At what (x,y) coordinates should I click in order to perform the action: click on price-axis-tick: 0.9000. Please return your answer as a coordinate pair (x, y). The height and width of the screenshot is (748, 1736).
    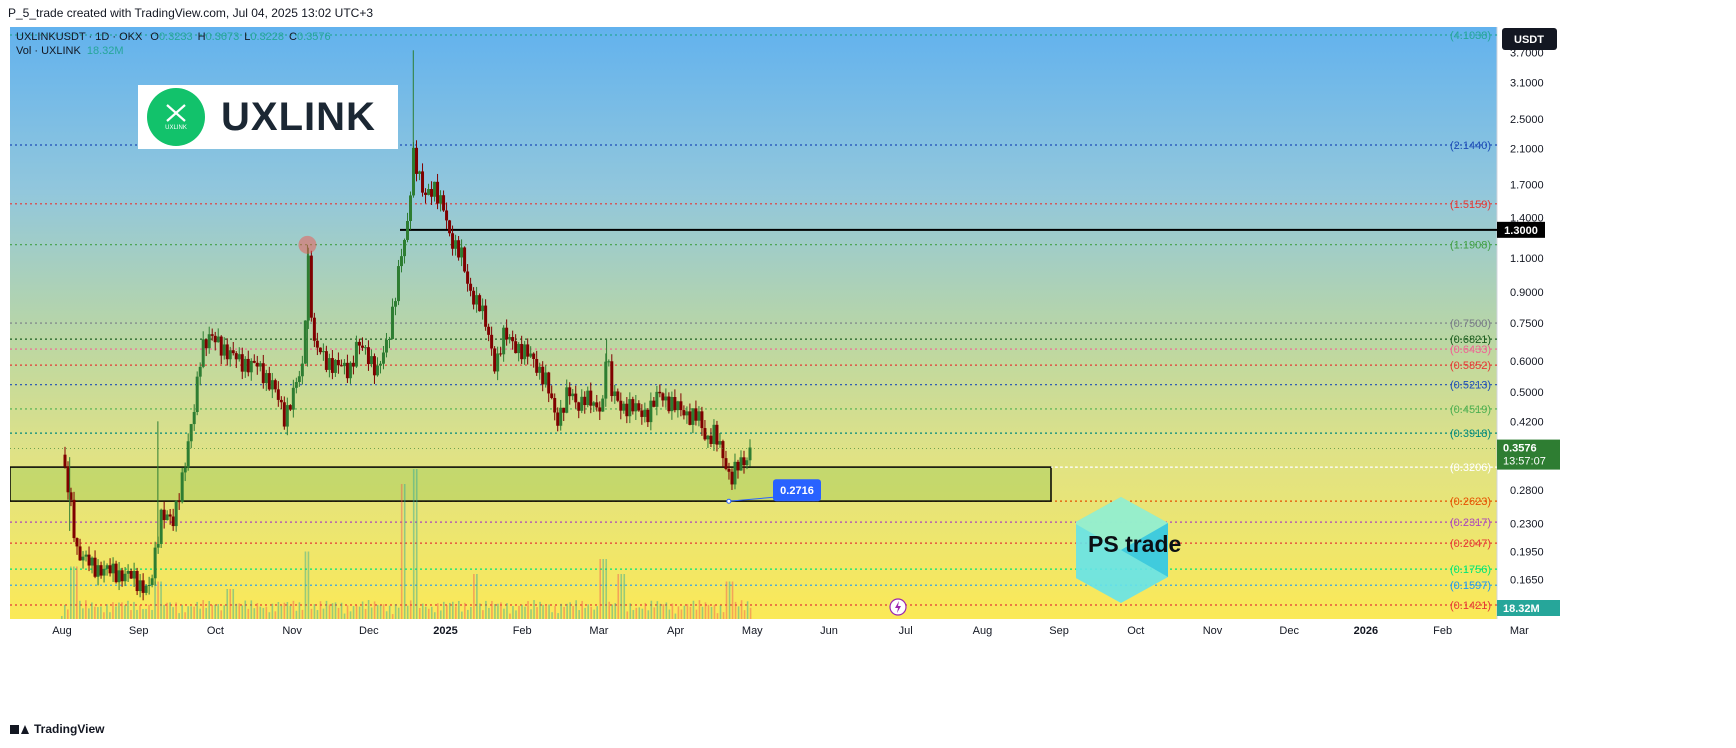
    Looking at the image, I should click on (1527, 293).